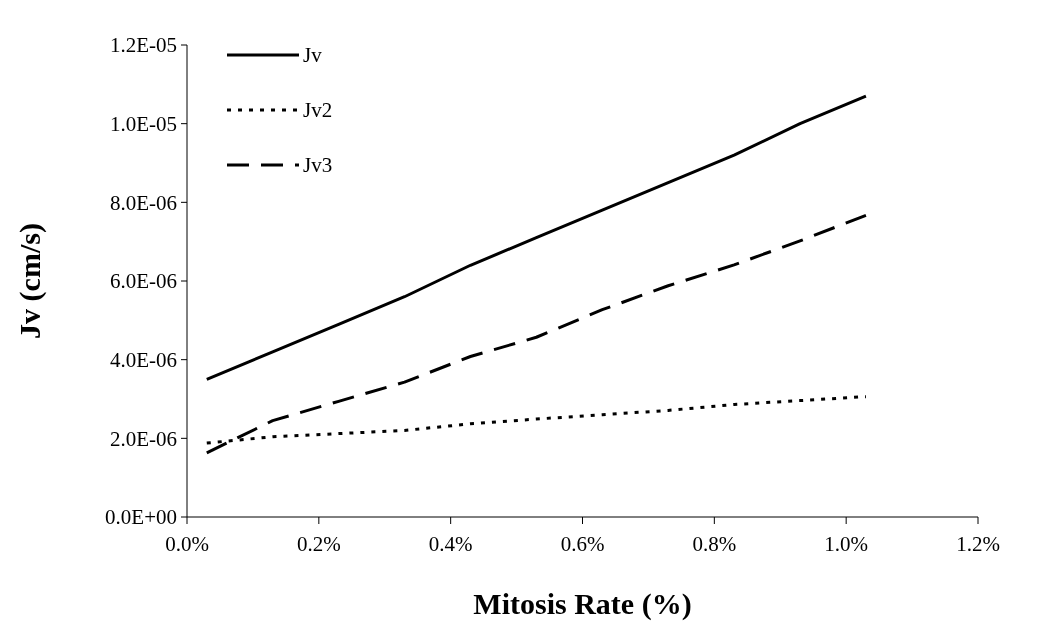 This screenshot has width=1045, height=634. I want to click on x-tick-label: 1.2%, so click(978, 544).